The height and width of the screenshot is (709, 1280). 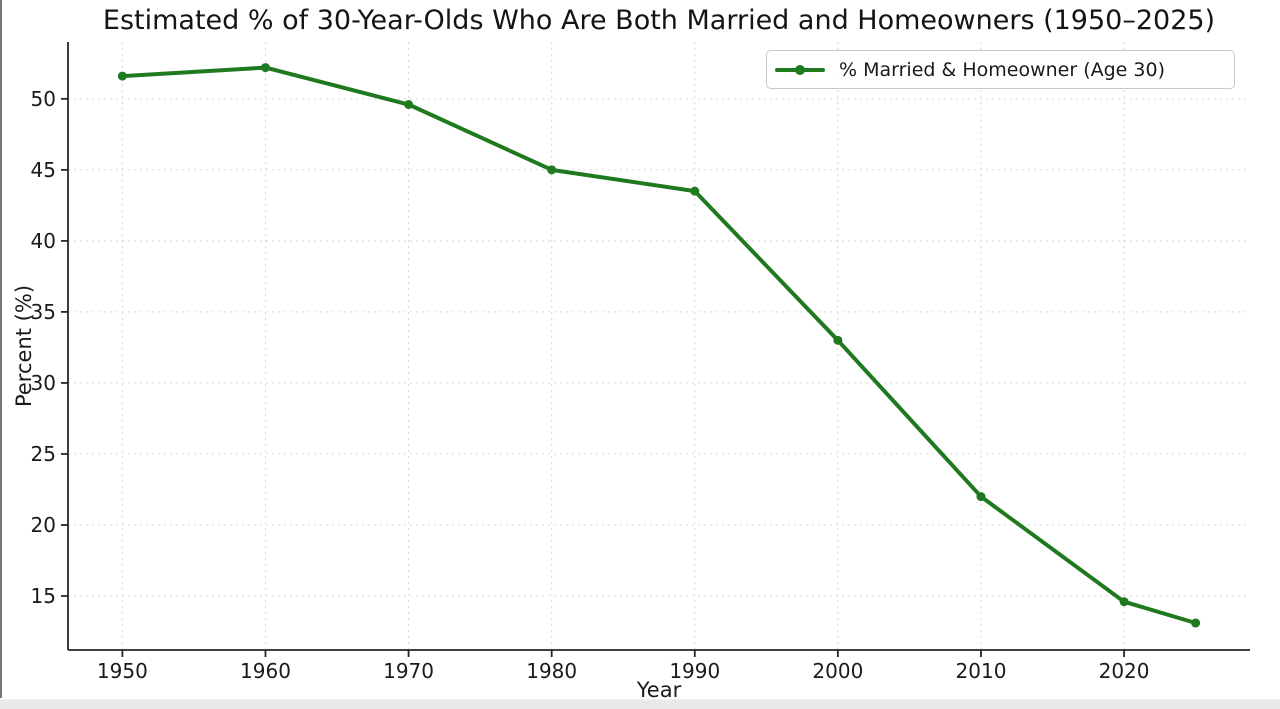 I want to click on x-tick-label: 2010, so click(x=981, y=671).